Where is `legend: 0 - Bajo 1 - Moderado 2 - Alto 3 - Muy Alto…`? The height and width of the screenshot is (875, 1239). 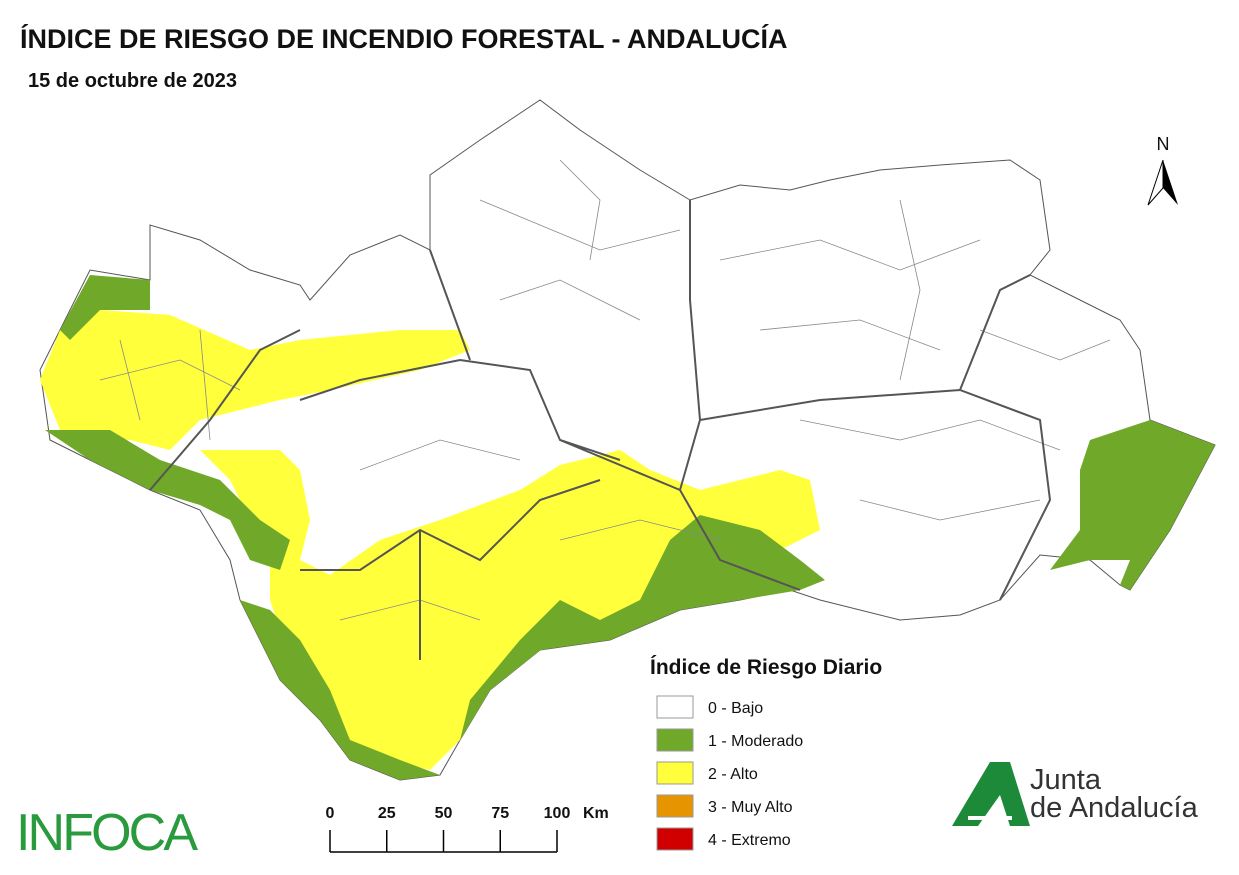
legend: 0 - Bajo 1 - Moderado 2 - Alto 3 - Muy Alto… is located at coordinates (729, 773).